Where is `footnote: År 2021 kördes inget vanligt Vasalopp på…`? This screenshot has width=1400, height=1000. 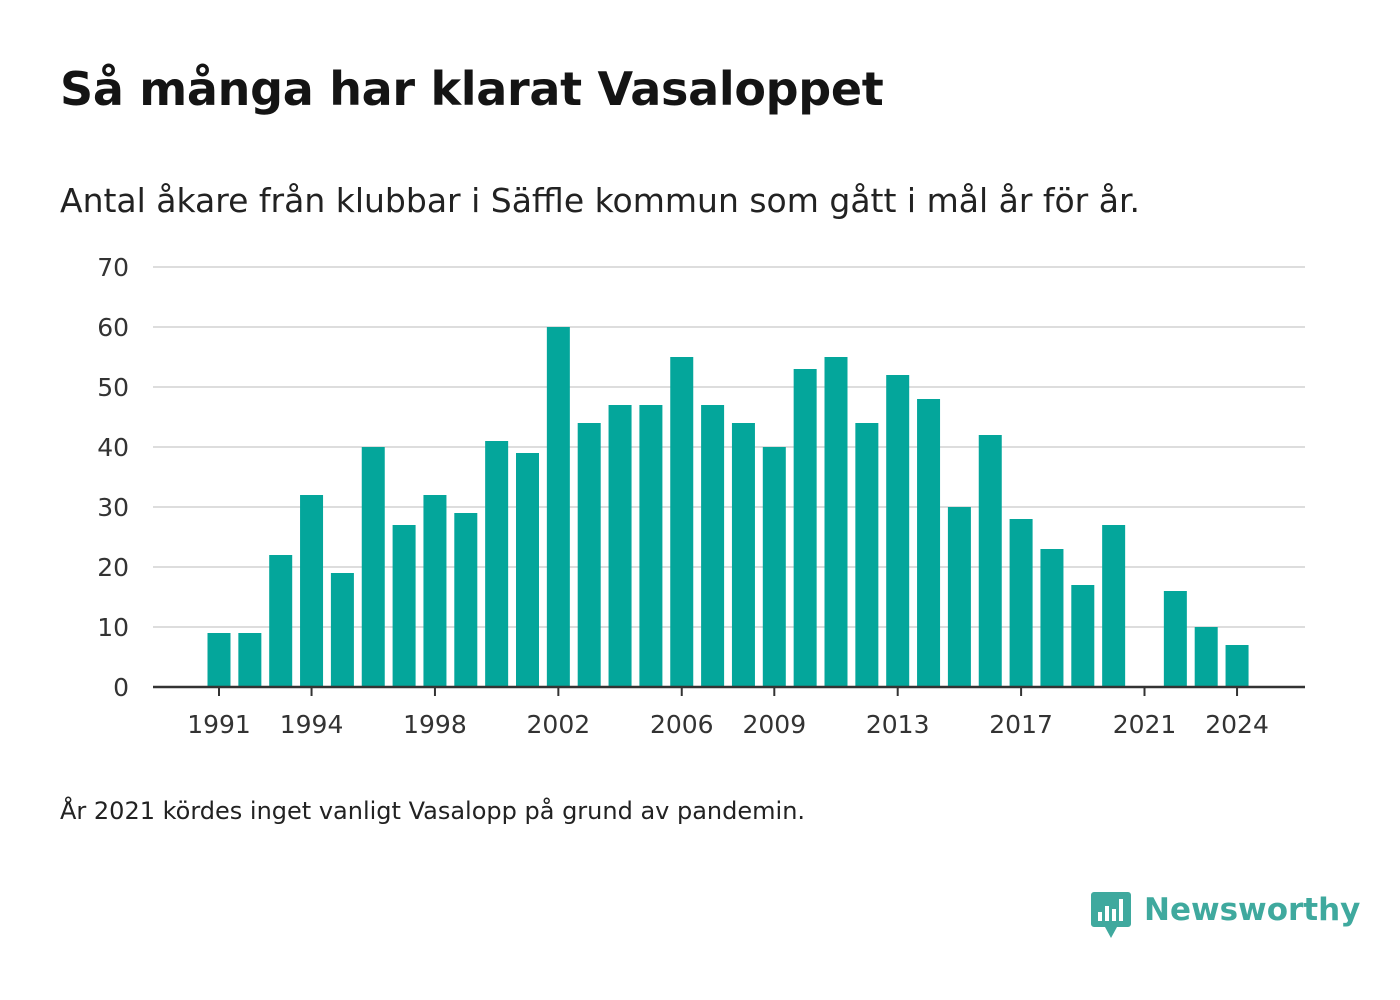
footnote: År 2021 kördes inget vanligt Vasalopp på… is located at coordinates (433, 811).